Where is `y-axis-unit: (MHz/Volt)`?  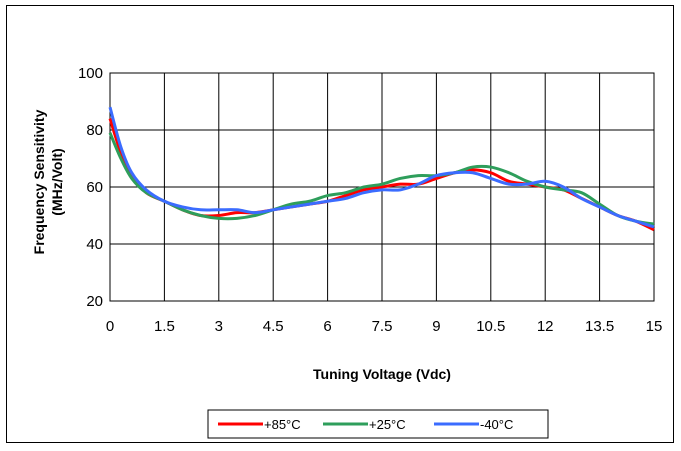 y-axis-unit: (MHz/Volt) is located at coordinates (57, 181).